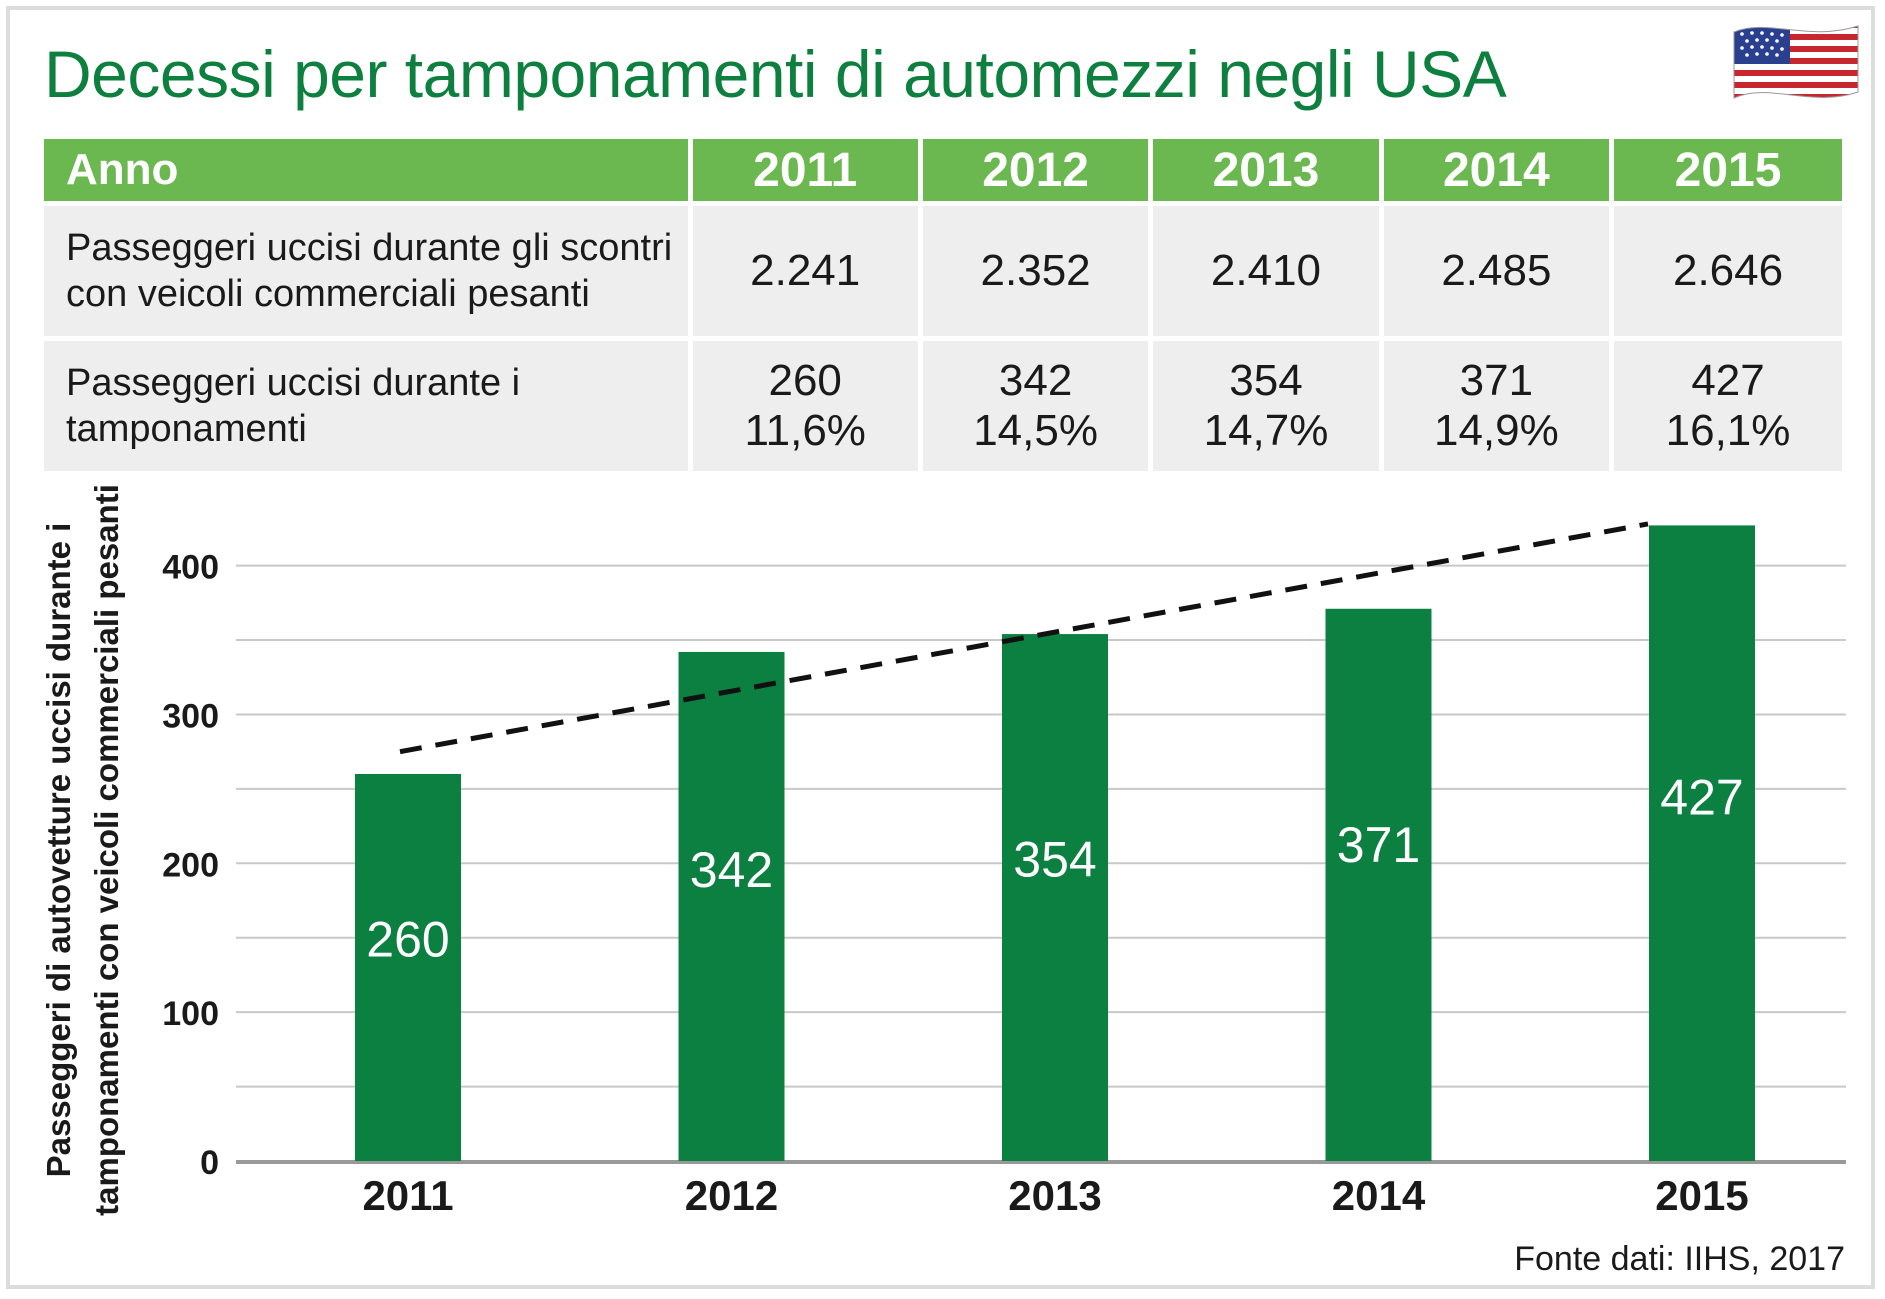  What do you see at coordinates (1054, 1195) in the screenshot?
I see `x-tick-label: 2013` at bounding box center [1054, 1195].